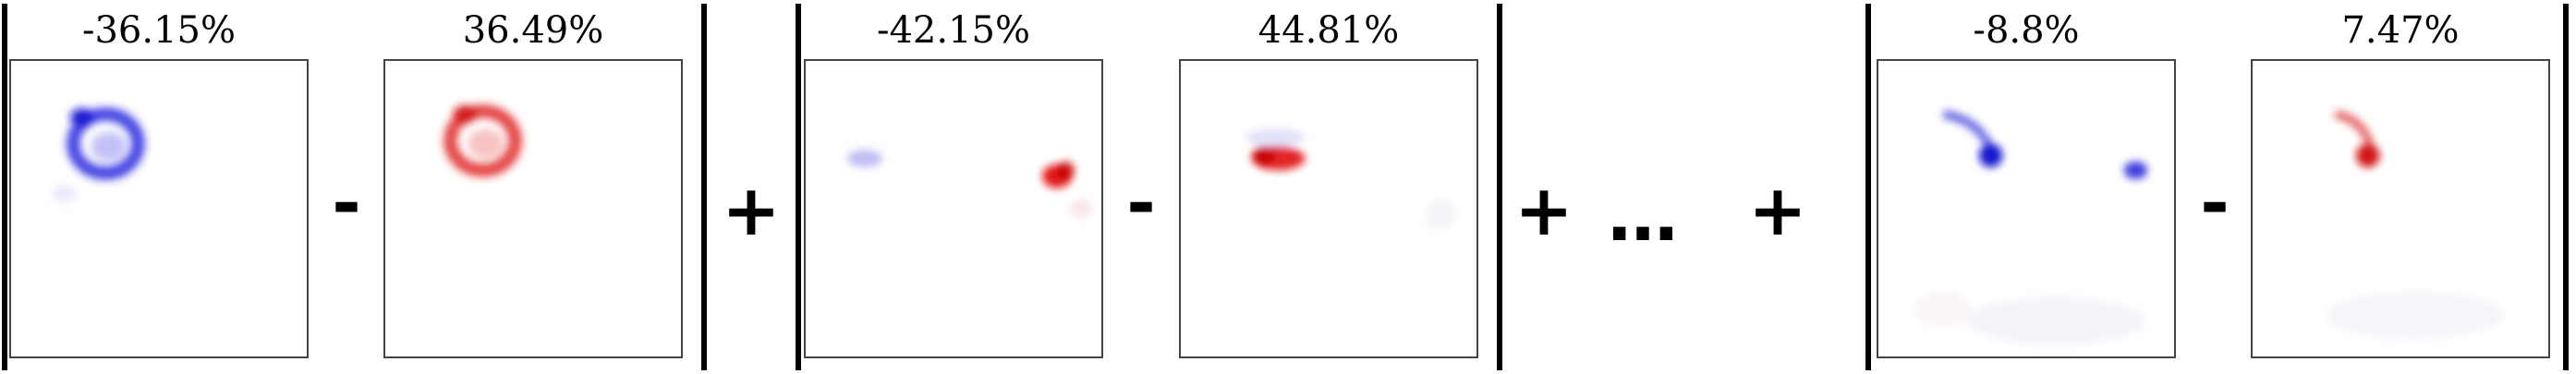 The image size is (2576, 374). What do you see at coordinates (751, 211) in the screenshot?
I see `plus-operator-1: +` at bounding box center [751, 211].